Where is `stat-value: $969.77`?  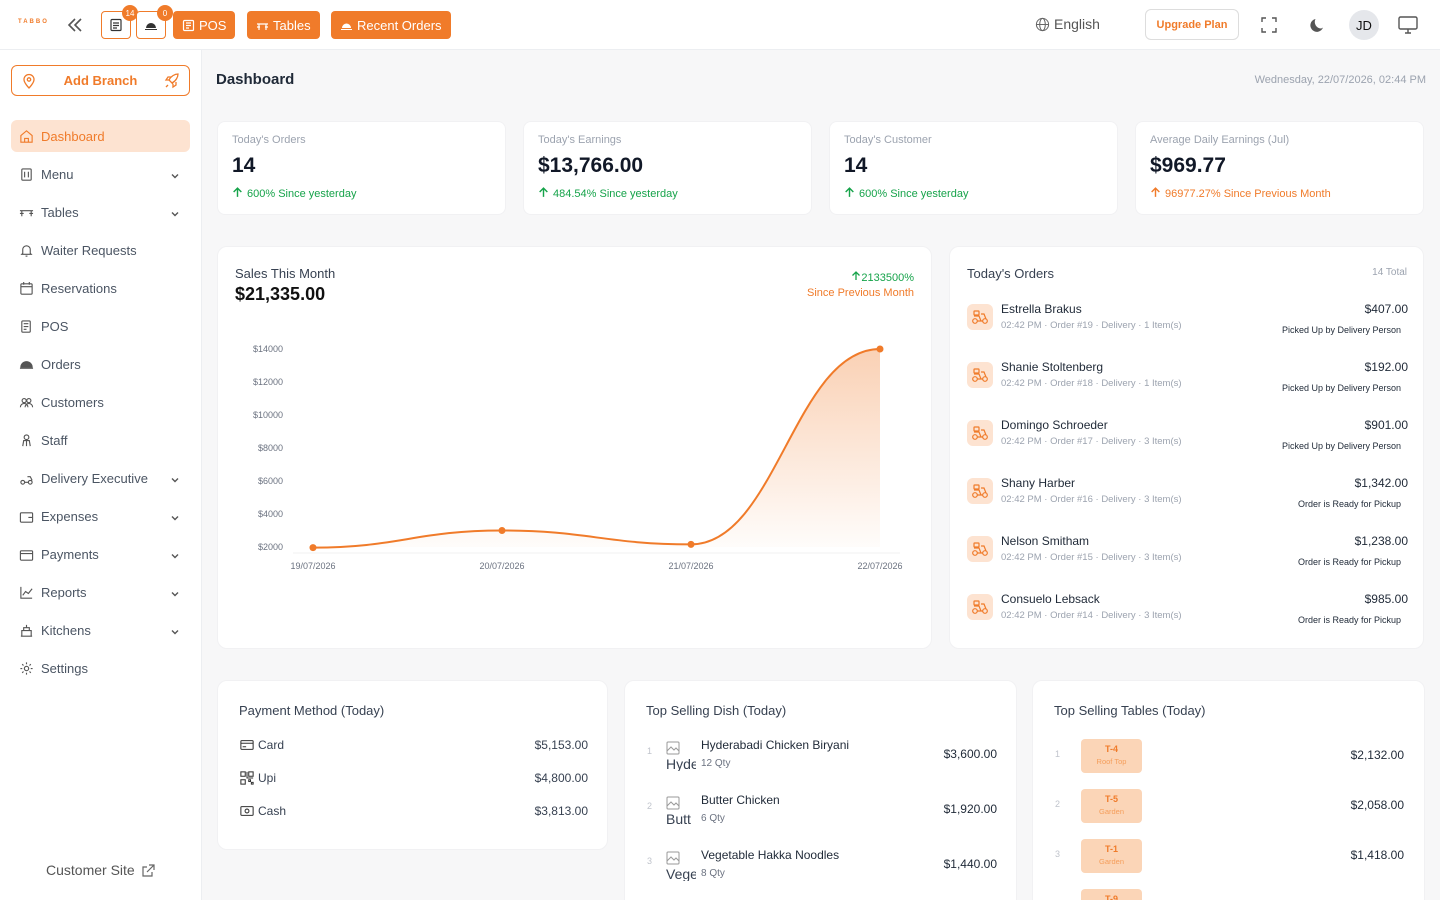 stat-value: $969.77 is located at coordinates (1188, 165).